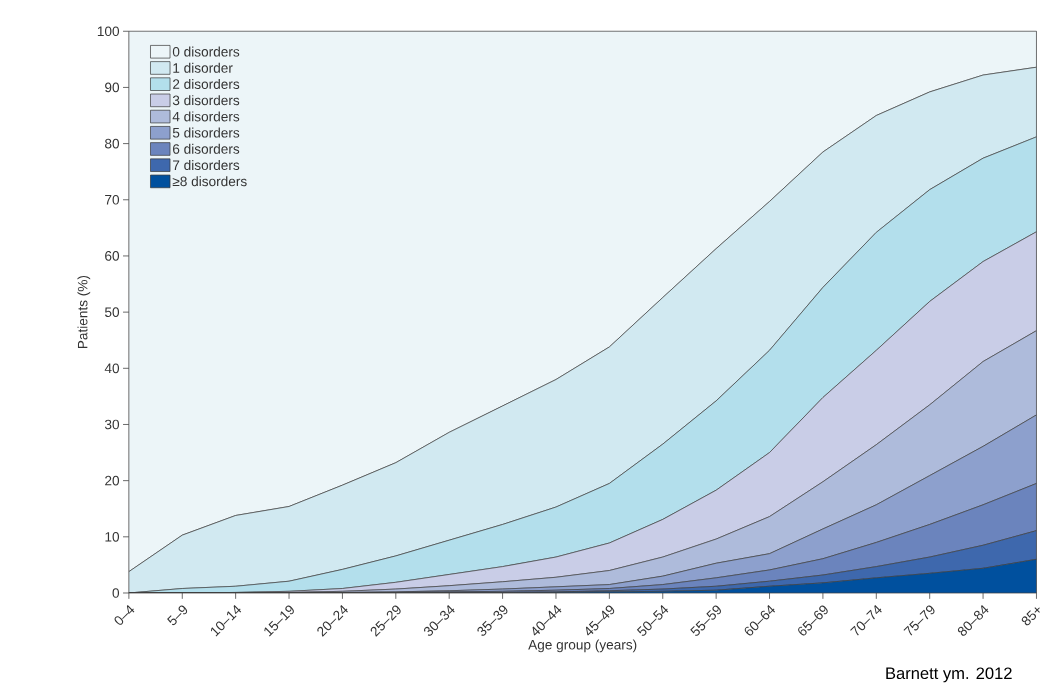  What do you see at coordinates (209, 181) in the screenshot?
I see `legend-label: ≥8 disorders` at bounding box center [209, 181].